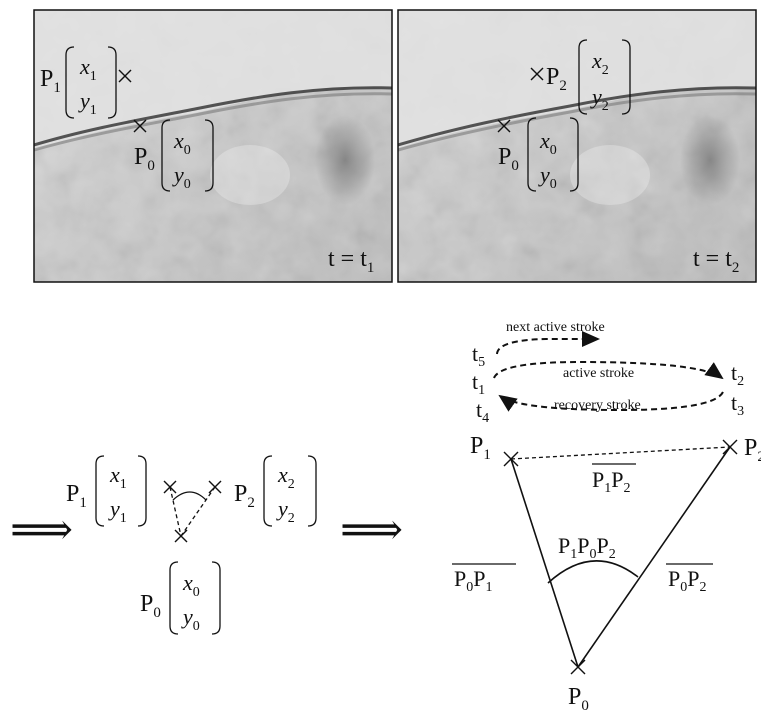 The image size is (761, 716). I want to click on panel2-time-label: t = t2, so click(716, 261).